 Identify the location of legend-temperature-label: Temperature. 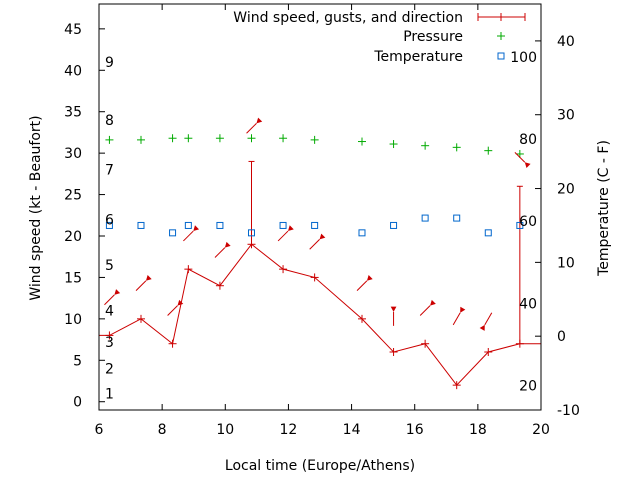
(418, 57).